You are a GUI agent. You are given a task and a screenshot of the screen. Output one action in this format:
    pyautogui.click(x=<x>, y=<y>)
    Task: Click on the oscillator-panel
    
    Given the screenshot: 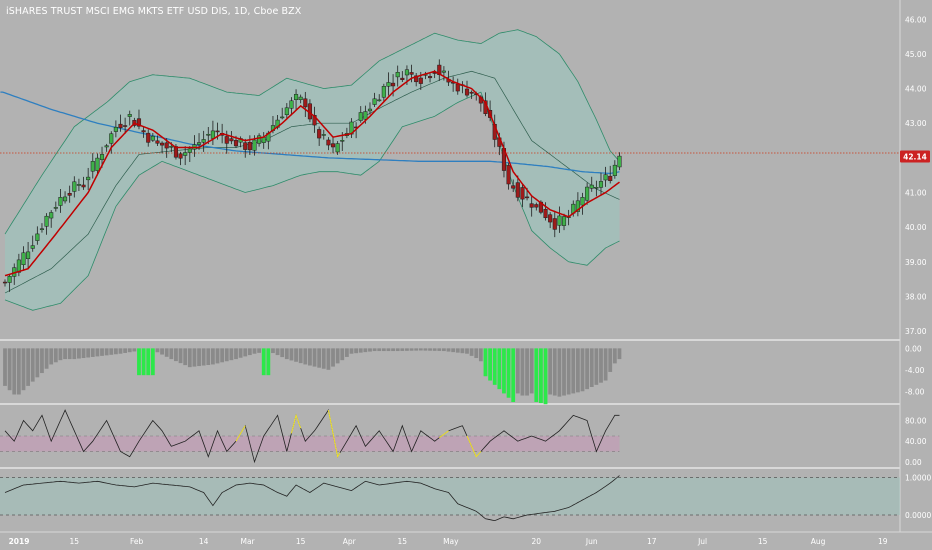 What is the action you would take?
    pyautogui.click(x=310, y=436)
    